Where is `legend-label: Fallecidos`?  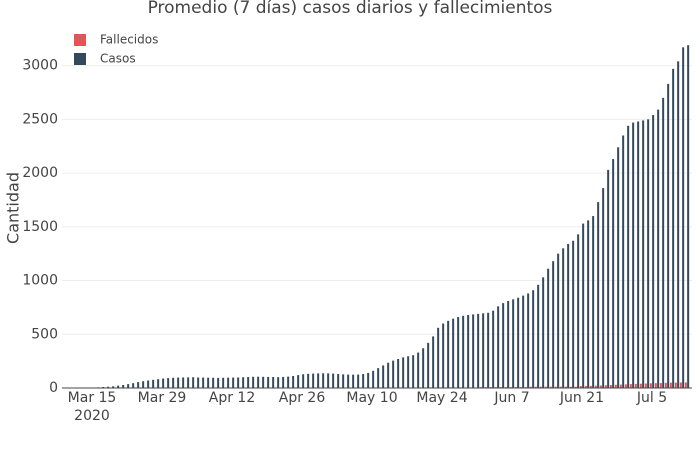 legend-label: Fallecidos is located at coordinates (129, 40).